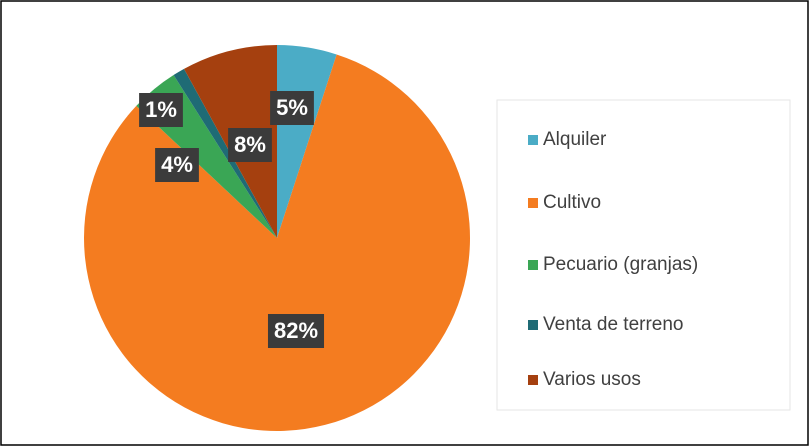 The height and width of the screenshot is (446, 809). What do you see at coordinates (620, 264) in the screenshot?
I see `legend-label: Pecuario (granjas)` at bounding box center [620, 264].